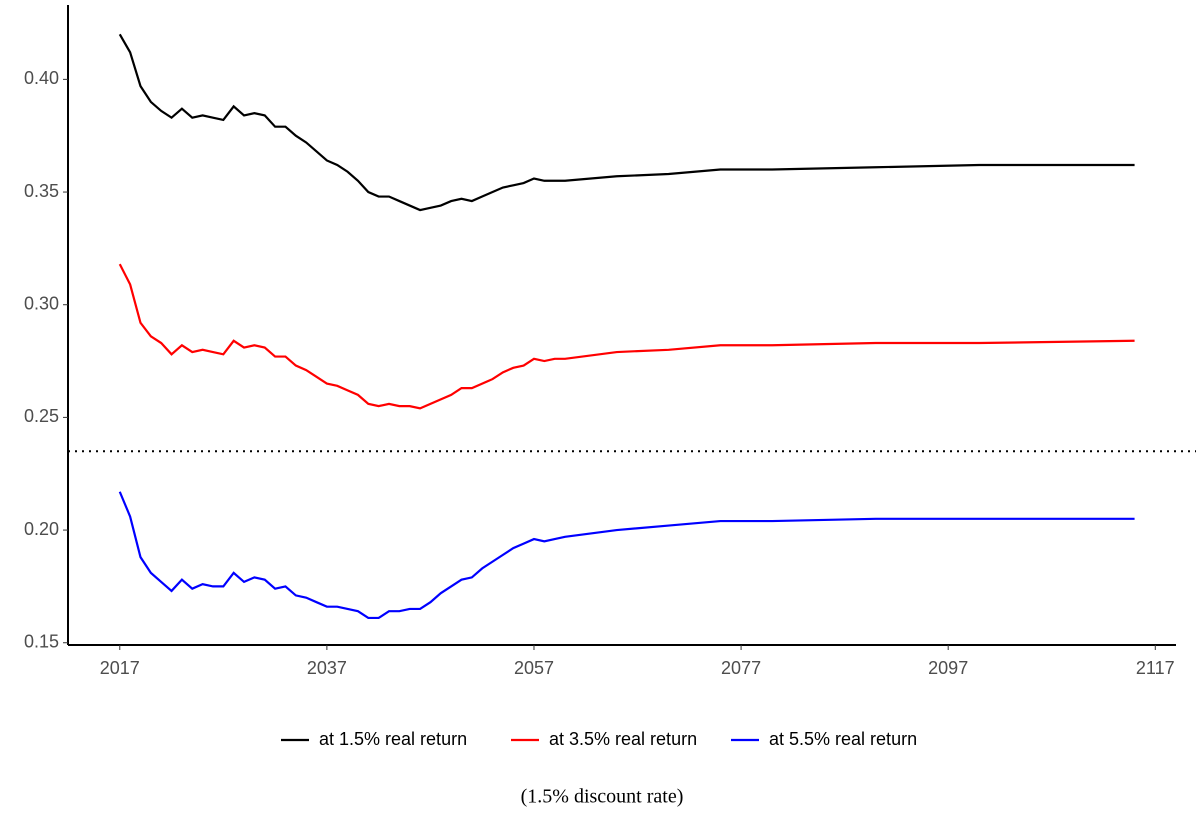 The image size is (1204, 840). Describe the element at coordinates (534, 668) in the screenshot. I see `x-tick-label: 2057` at that location.